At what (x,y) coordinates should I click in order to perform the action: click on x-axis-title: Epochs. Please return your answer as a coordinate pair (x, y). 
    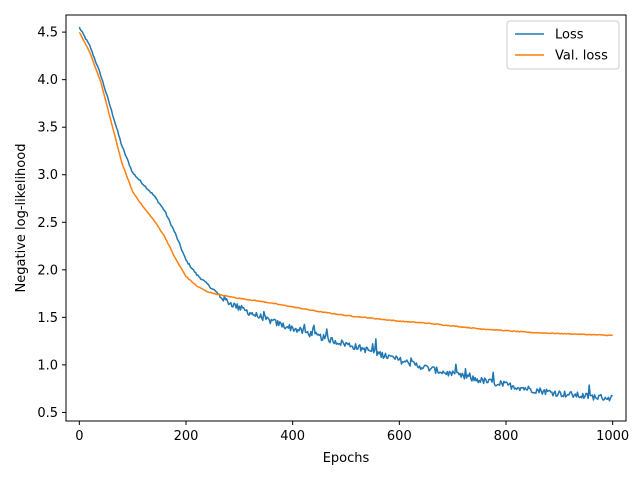
    Looking at the image, I should click on (346, 458).